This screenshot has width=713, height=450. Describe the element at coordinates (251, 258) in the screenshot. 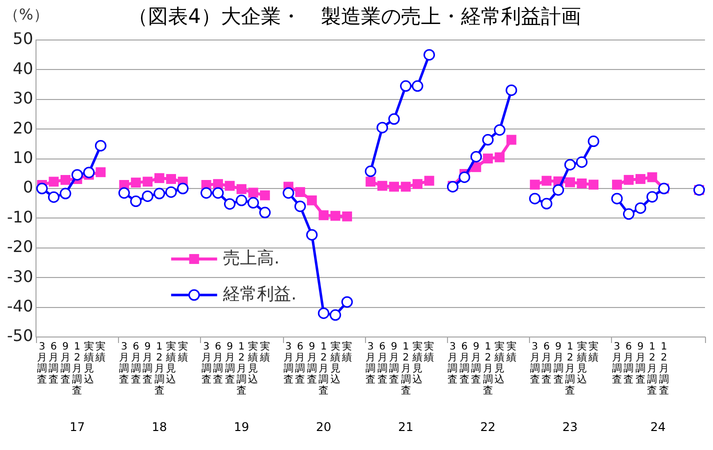

I see `legend-label: 売上高.` at that location.